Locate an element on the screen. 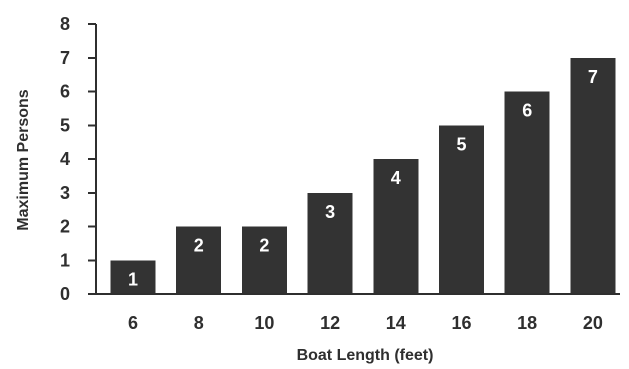  y-tick-label: 2 is located at coordinates (65, 227).